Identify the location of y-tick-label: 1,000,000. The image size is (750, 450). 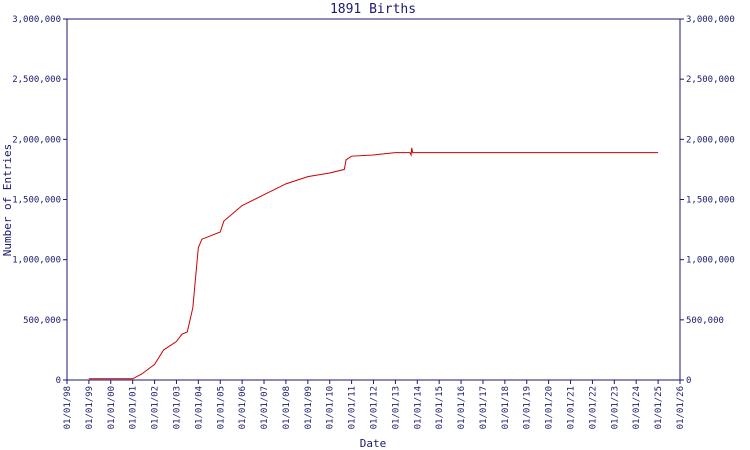
(36, 261).